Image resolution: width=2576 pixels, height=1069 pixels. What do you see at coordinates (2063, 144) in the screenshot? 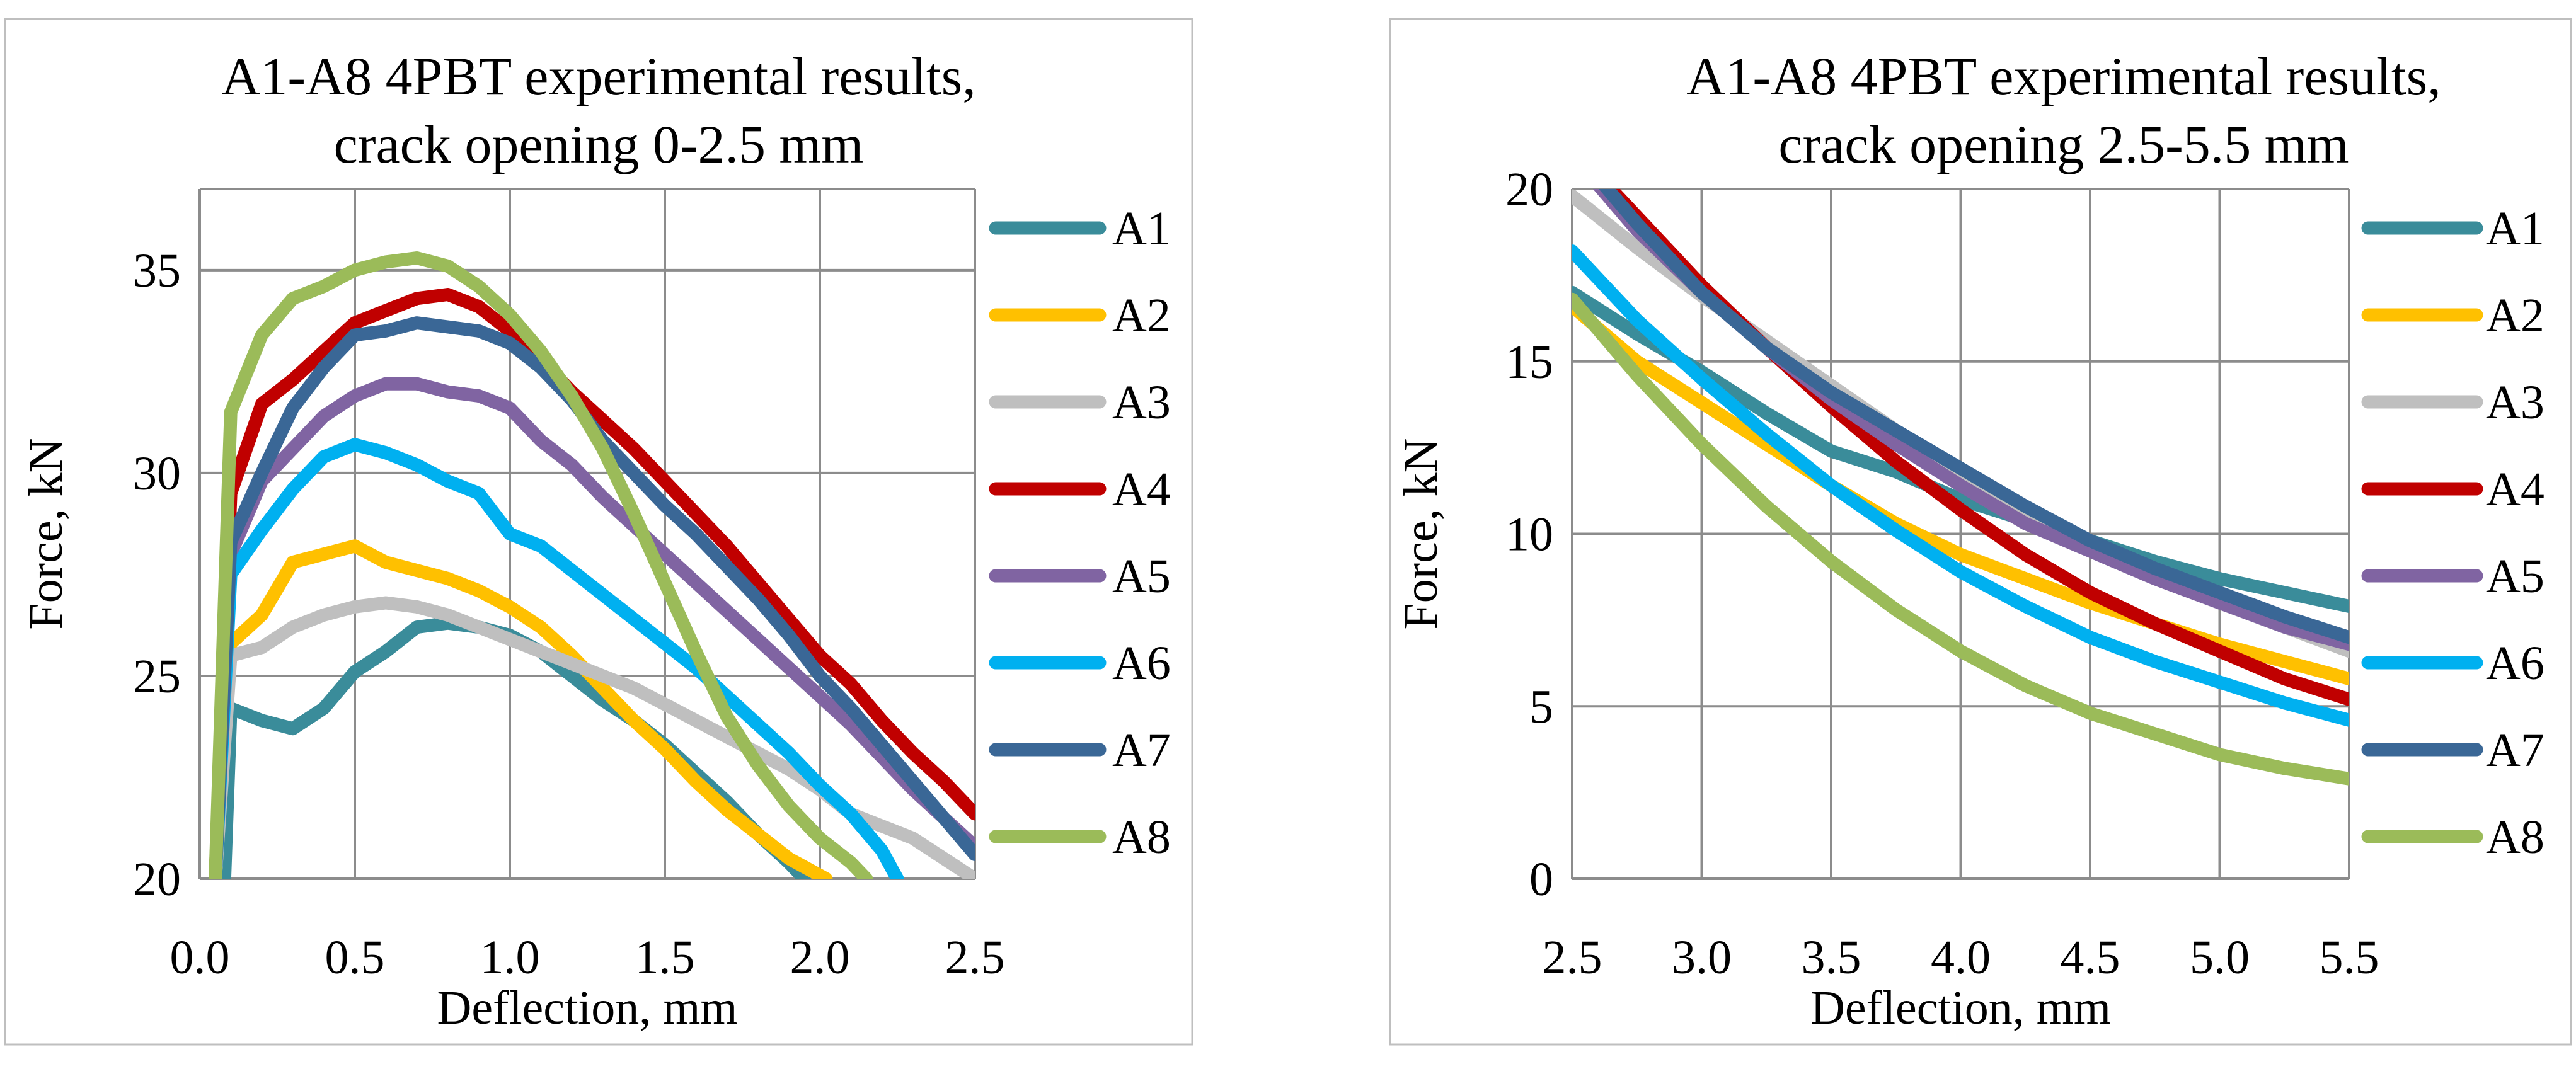
I see `chart-title-line-2: crack opening 2.5-5.5 mm` at bounding box center [2063, 144].